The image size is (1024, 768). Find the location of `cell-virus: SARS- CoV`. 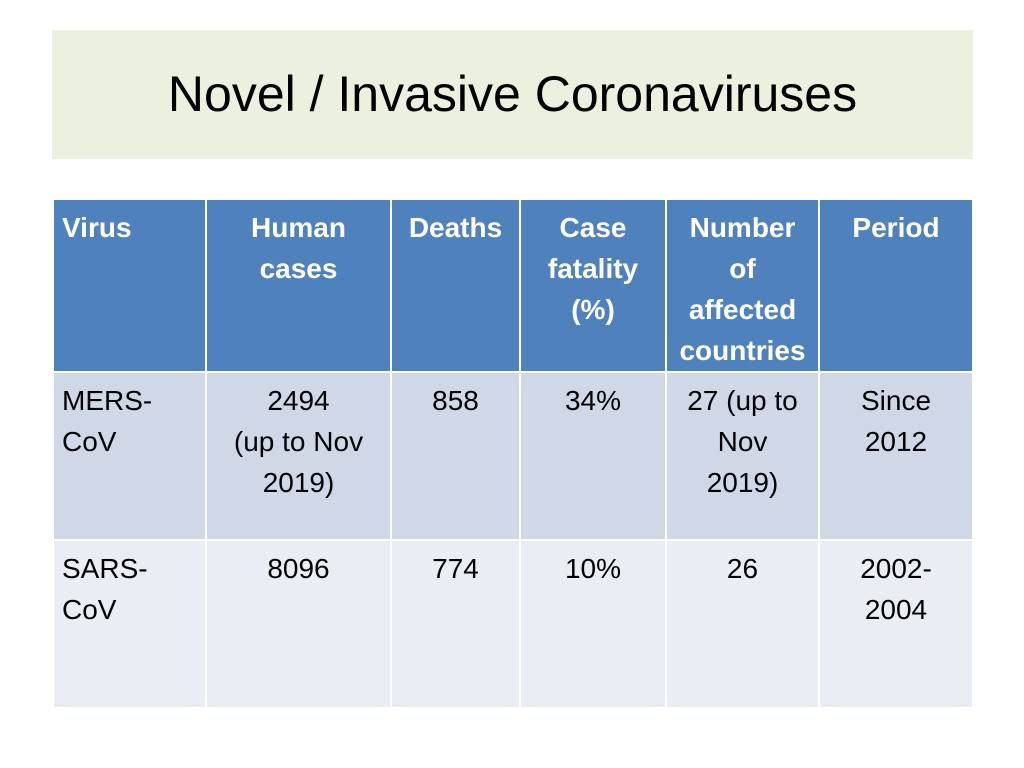

cell-virus: SARS- CoV is located at coordinates (129, 624).